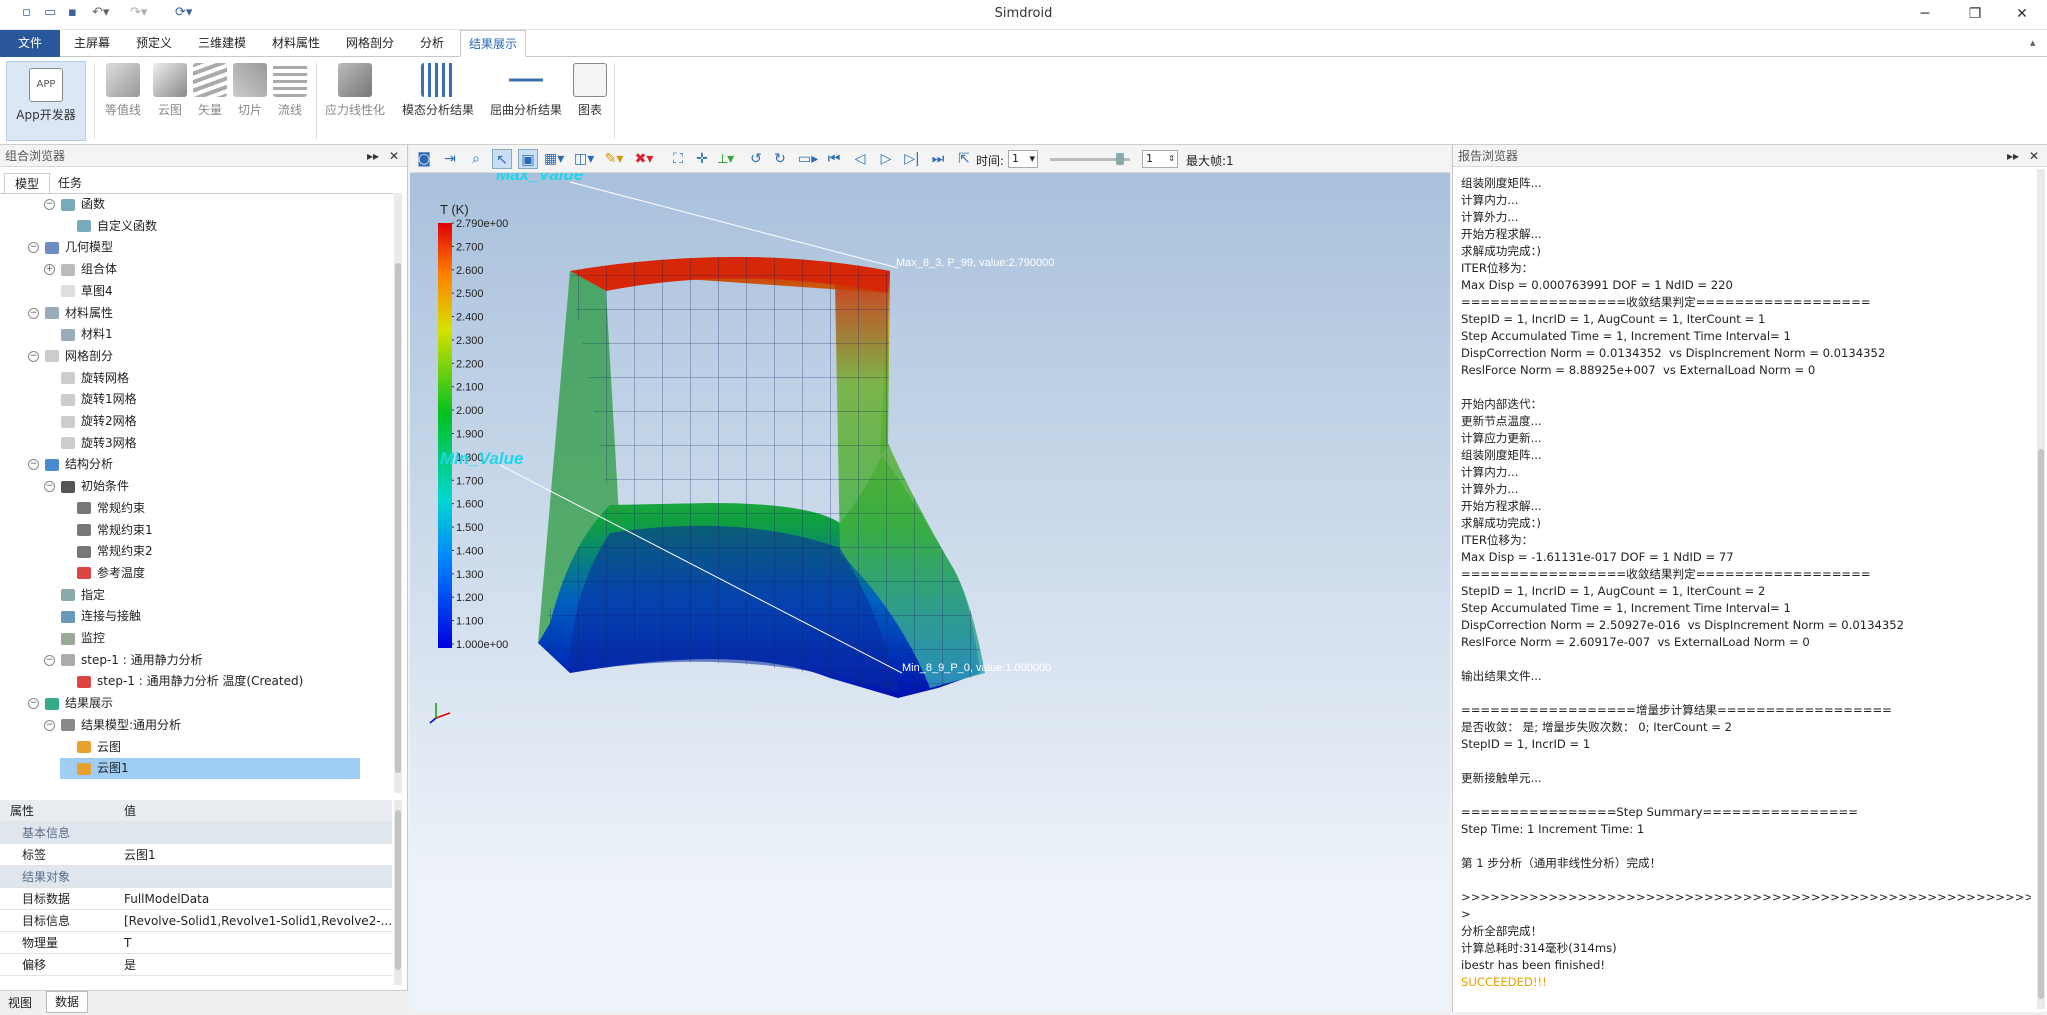 This screenshot has height=1015, width=2047. What do you see at coordinates (726, 159) in the screenshot?
I see `axis-icon: ⟂▾` at bounding box center [726, 159].